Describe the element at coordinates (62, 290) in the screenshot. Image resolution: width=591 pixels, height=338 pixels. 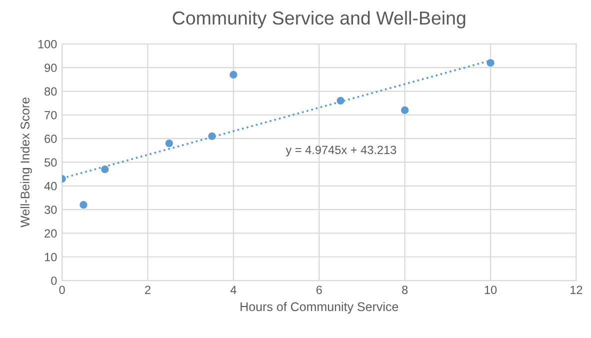
I see `x-tick-label: 0` at that location.